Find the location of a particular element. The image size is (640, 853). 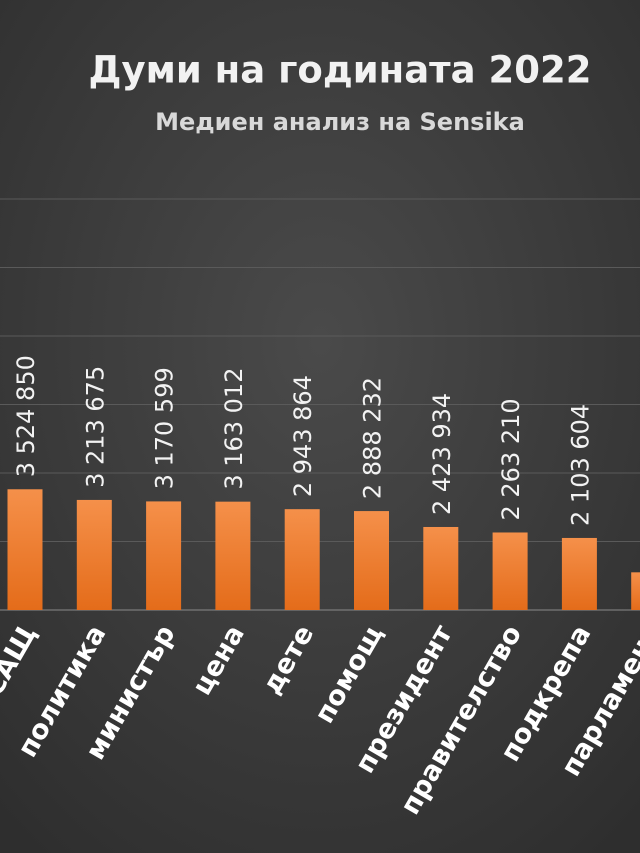

value-label: 2 263 210 is located at coordinates (511, 459).